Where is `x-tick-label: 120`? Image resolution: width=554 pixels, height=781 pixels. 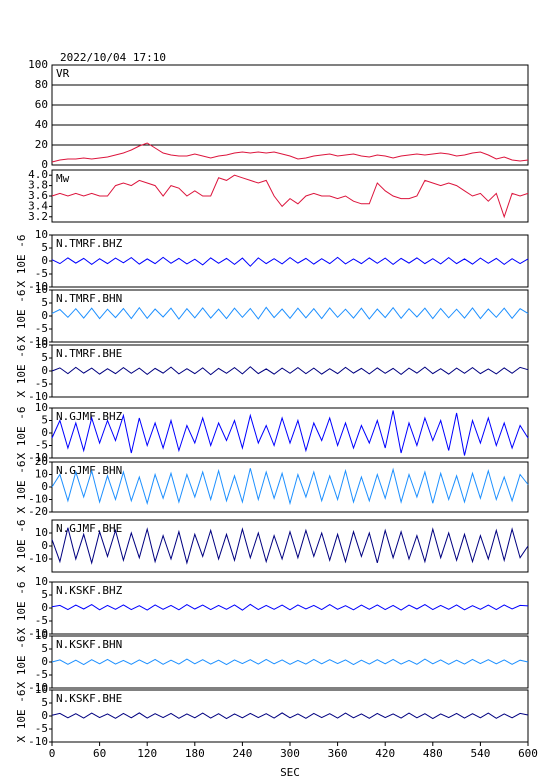 x-tick-label: 120 is located at coordinates (147, 753).